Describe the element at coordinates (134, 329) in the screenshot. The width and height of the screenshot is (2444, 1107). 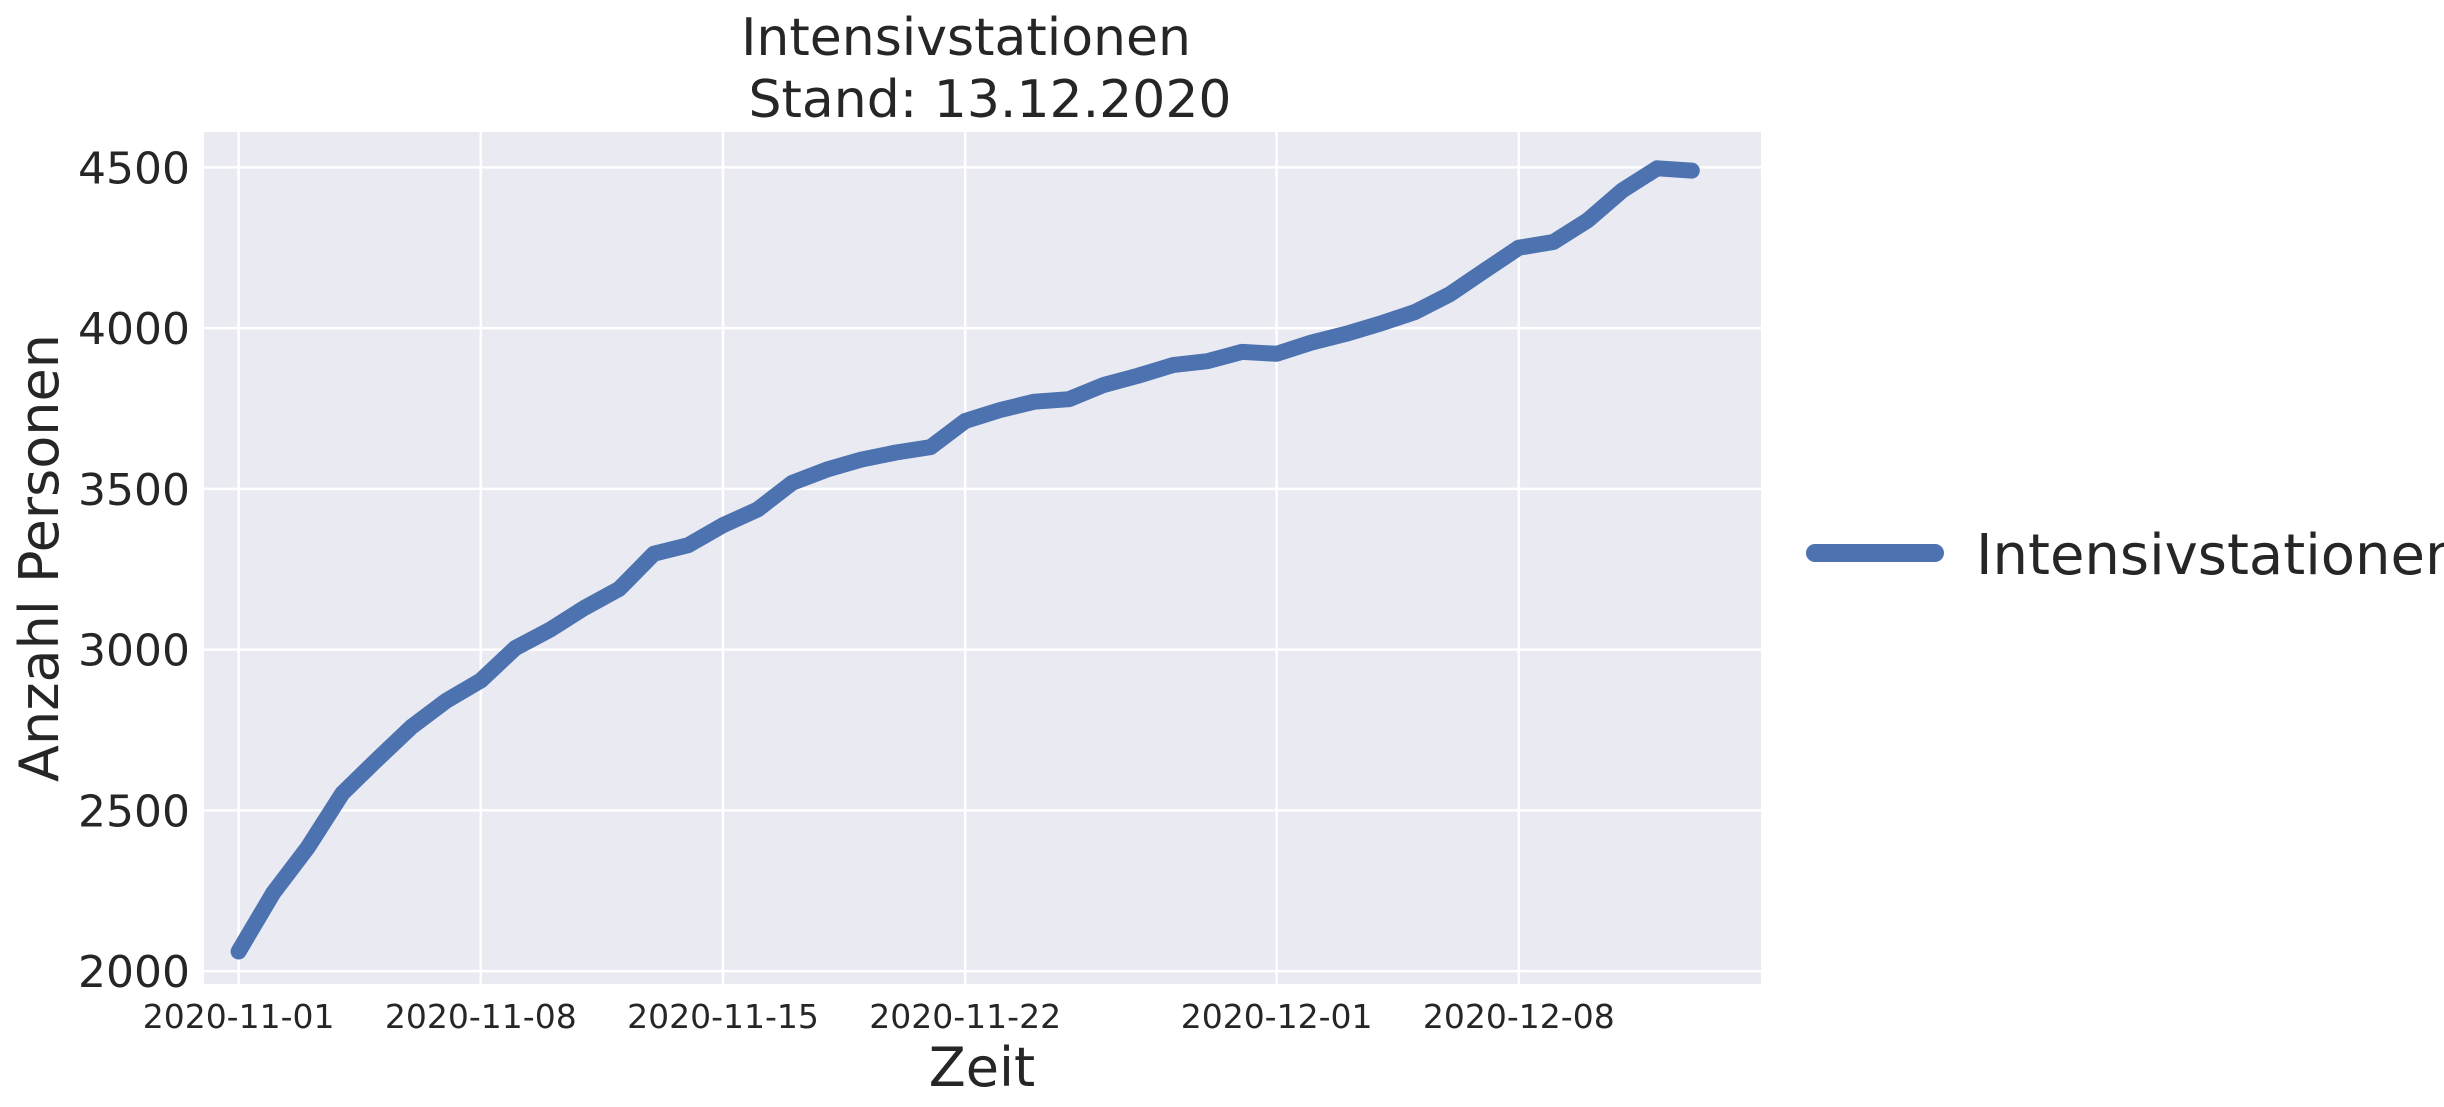
I see `y-tick-label: 4000` at that location.